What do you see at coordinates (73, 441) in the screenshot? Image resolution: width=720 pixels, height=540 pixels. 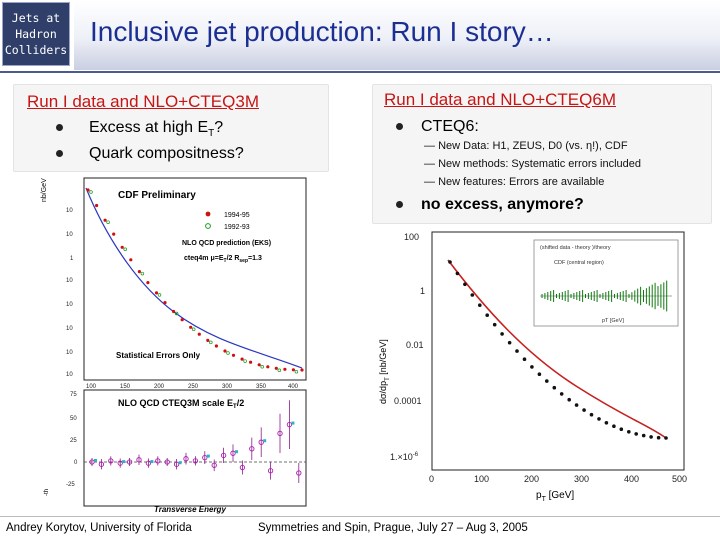 I see `ytick: 25` at bounding box center [73, 441].